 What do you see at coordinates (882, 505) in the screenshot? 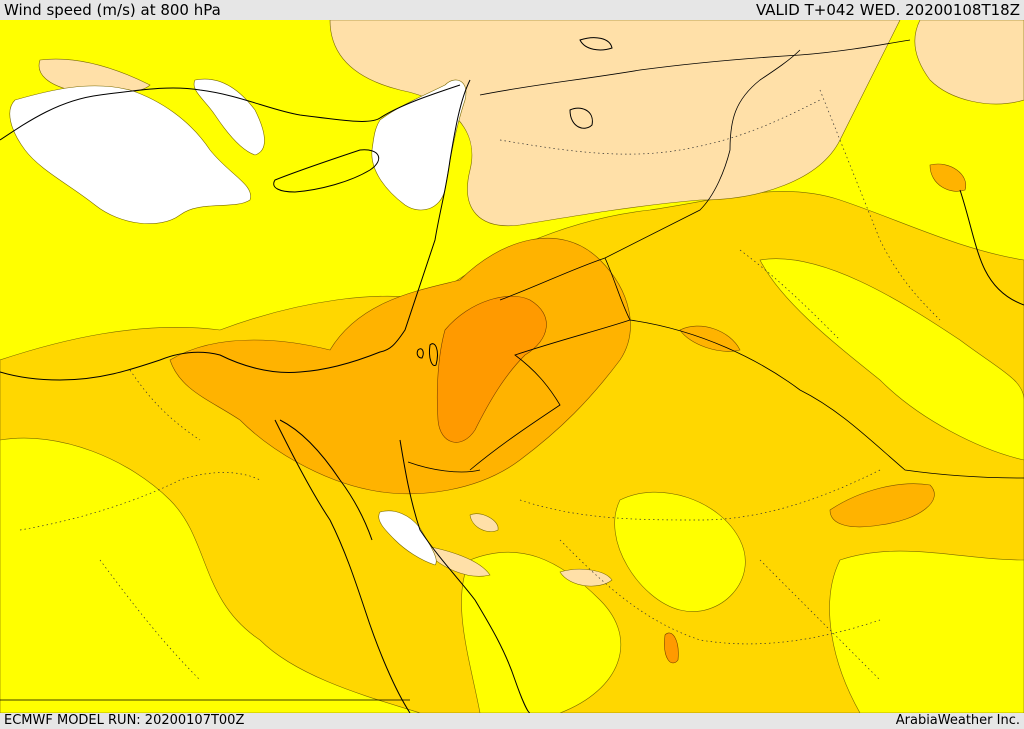
I see `strong-wind-zone-east` at bounding box center [882, 505].